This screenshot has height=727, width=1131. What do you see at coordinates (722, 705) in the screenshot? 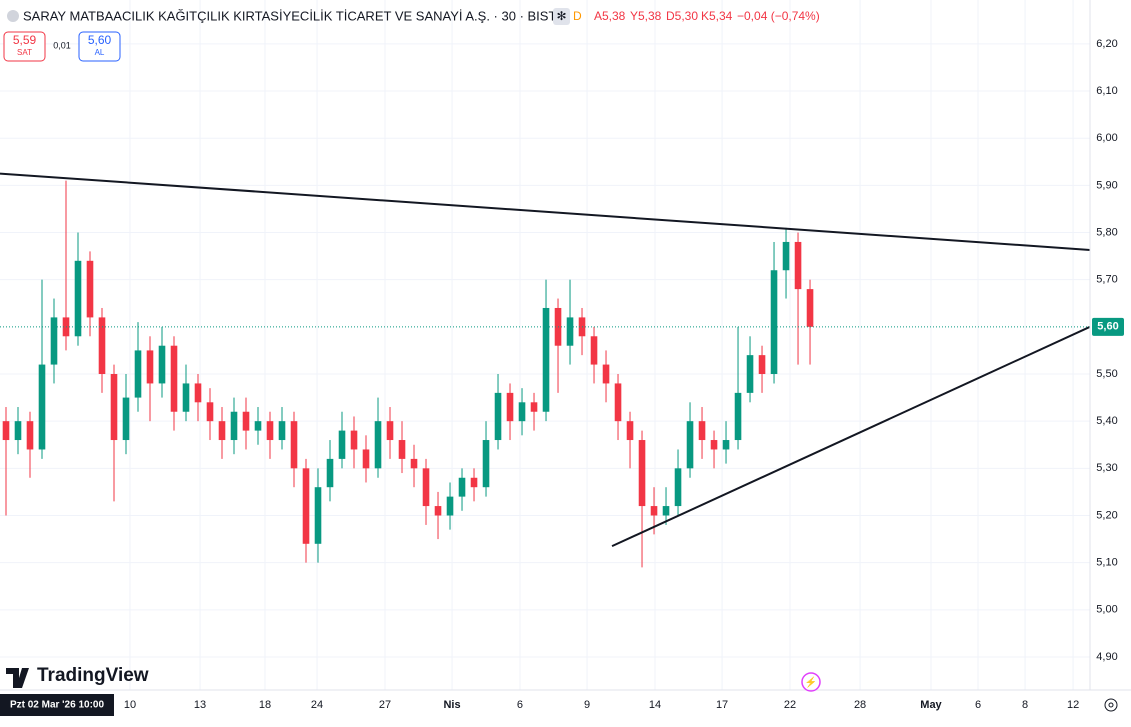
I see `x-tick-label: 17` at bounding box center [722, 705].